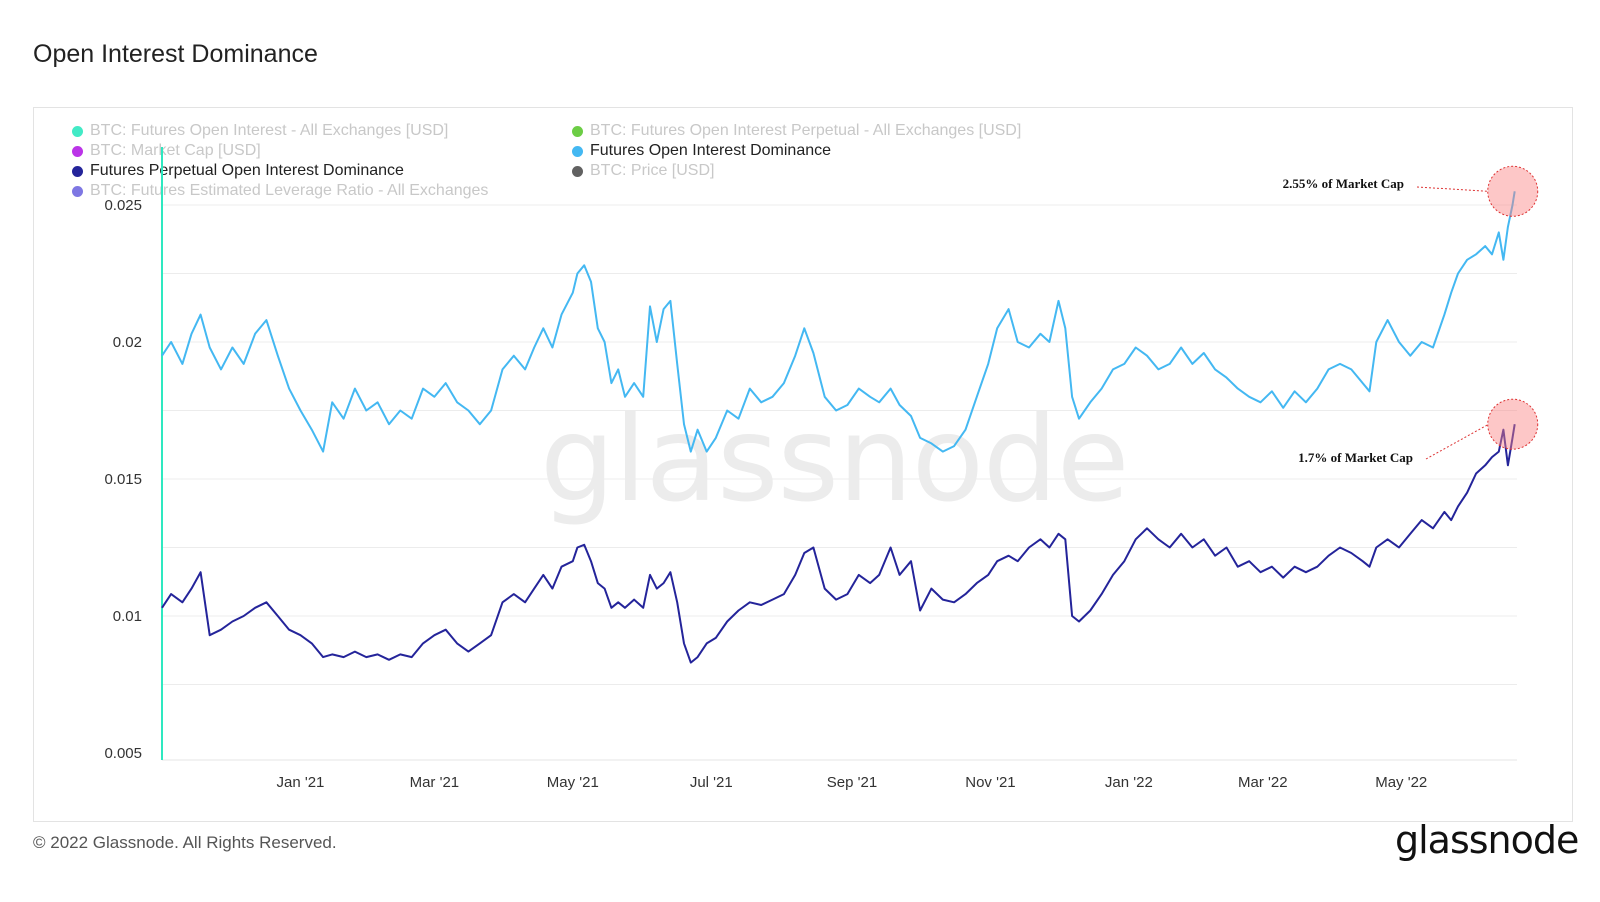  What do you see at coordinates (1411, 315) in the screenshot?
I see `annotations: 2.55% of Market Cap 1.7% of Market Cap` at bounding box center [1411, 315].